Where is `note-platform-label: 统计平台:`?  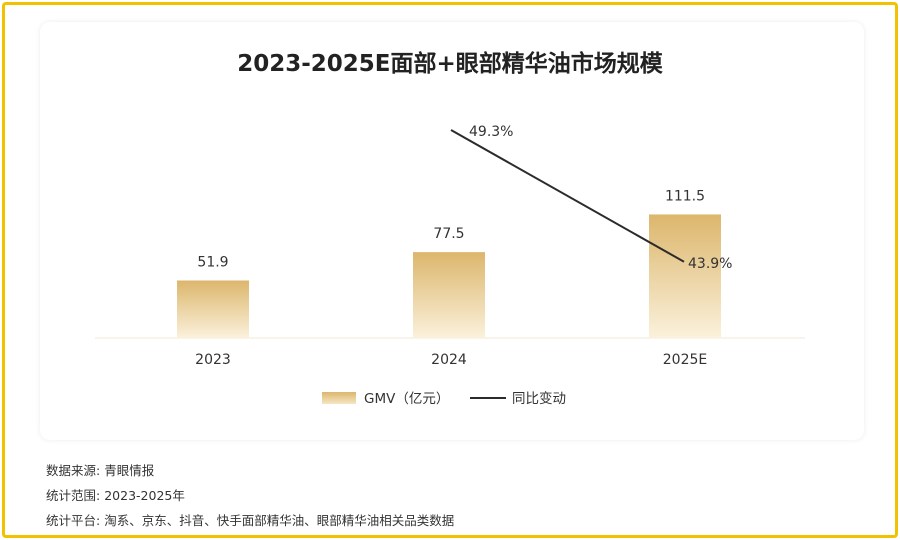 note-platform-label: 统计平台: is located at coordinates (73, 520).